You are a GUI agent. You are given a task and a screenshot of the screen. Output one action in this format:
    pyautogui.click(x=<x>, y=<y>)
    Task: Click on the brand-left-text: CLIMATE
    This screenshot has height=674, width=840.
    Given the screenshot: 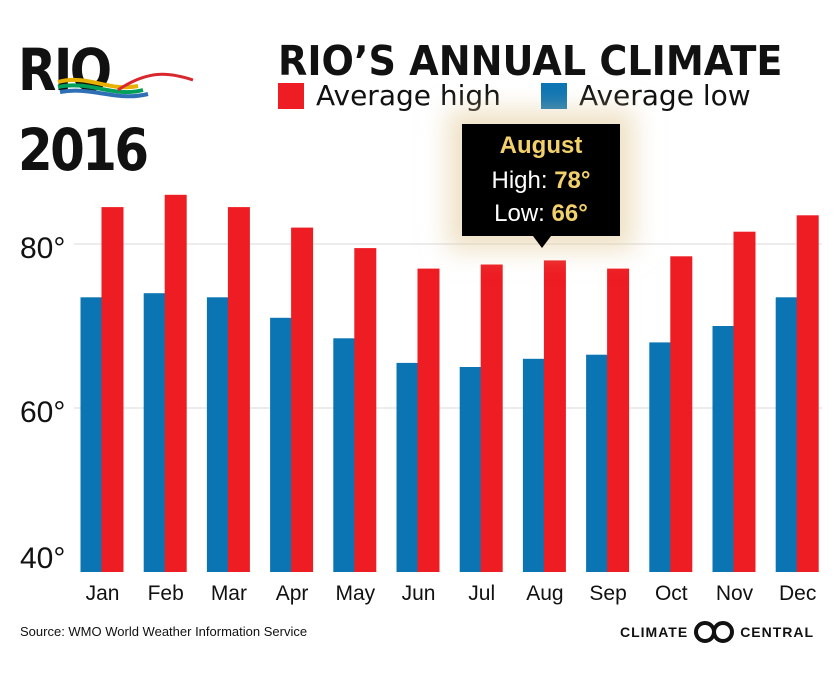 What is the action you would take?
    pyautogui.click(x=654, y=632)
    